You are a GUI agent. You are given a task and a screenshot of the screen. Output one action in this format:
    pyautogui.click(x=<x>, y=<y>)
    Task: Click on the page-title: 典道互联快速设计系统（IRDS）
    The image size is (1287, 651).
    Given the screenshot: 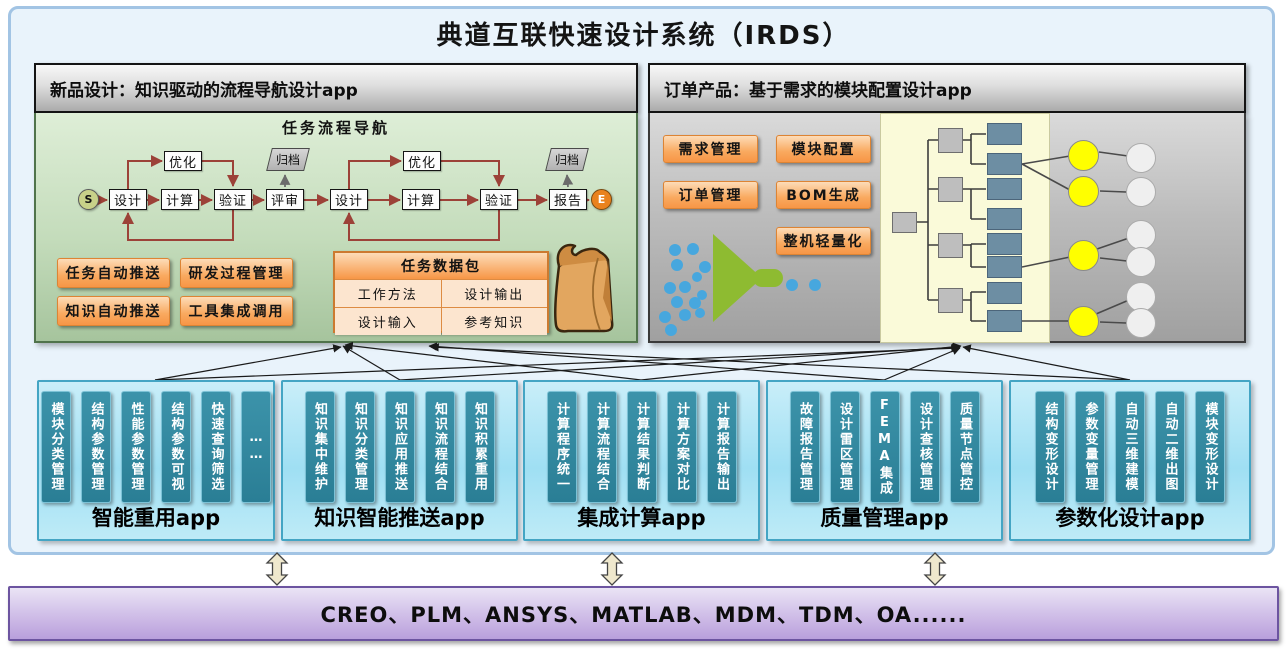 What is the action you would take?
    pyautogui.click(x=643, y=36)
    